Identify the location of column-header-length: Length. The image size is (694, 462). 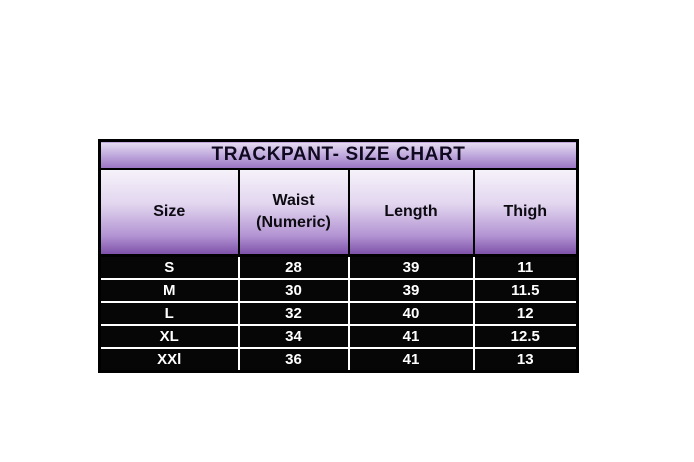
(410, 213).